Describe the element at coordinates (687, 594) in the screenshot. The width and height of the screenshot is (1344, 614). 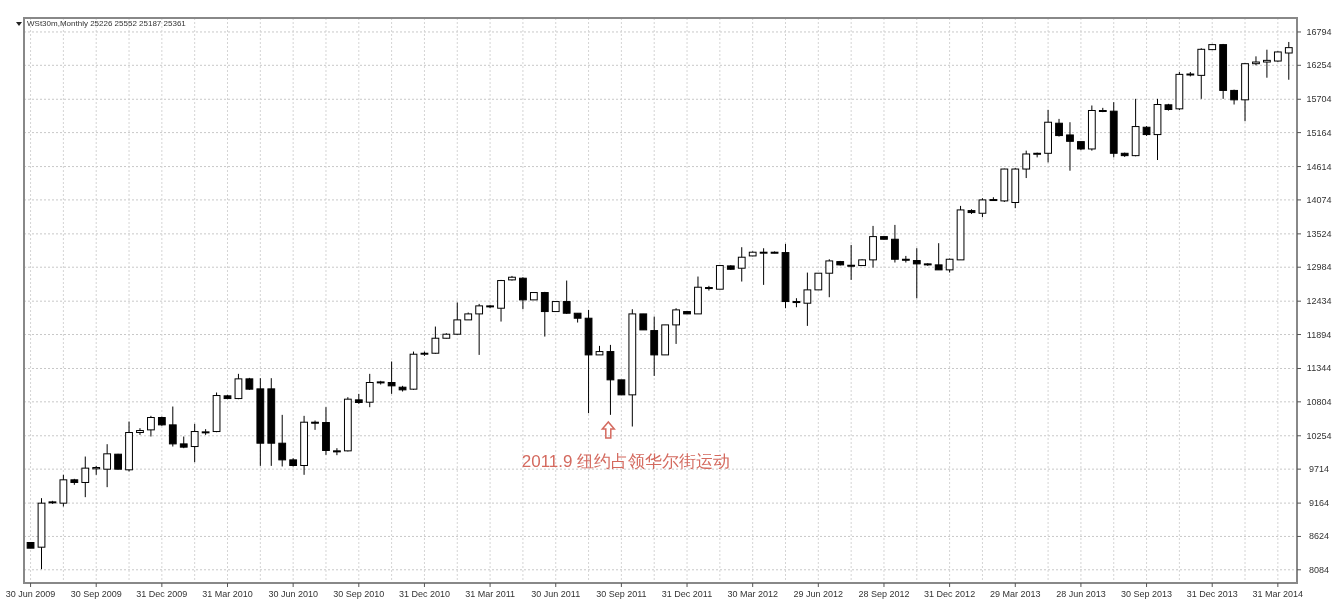
I see `x-tick-label: 31 Dec 2011` at that location.